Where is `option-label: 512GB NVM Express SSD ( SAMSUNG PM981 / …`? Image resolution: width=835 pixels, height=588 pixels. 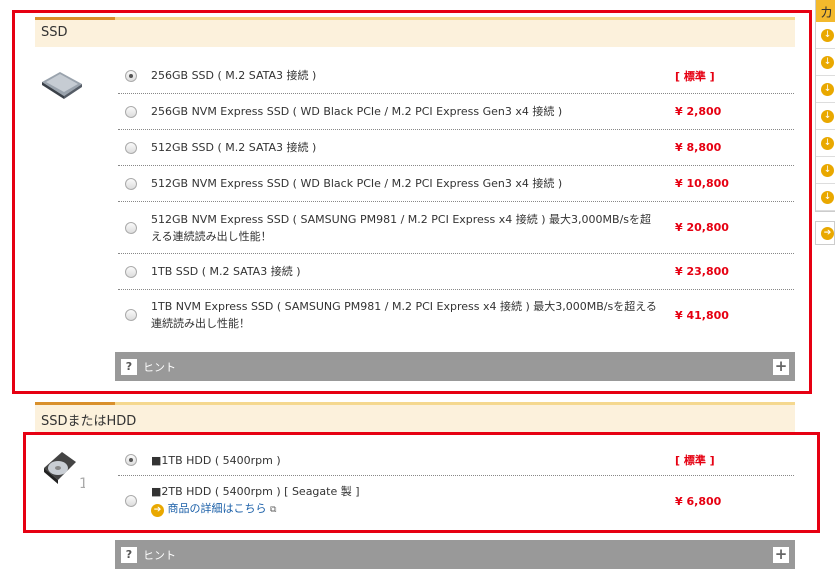 option-label: 512GB NVM Express SSD ( SAMSUNG PM981 / … is located at coordinates (401, 227).